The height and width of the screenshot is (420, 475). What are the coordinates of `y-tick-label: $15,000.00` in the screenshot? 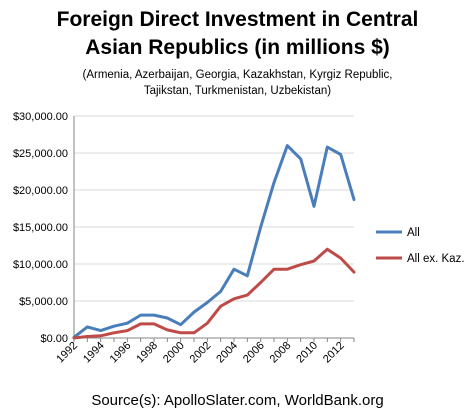 It's located at (40, 228).